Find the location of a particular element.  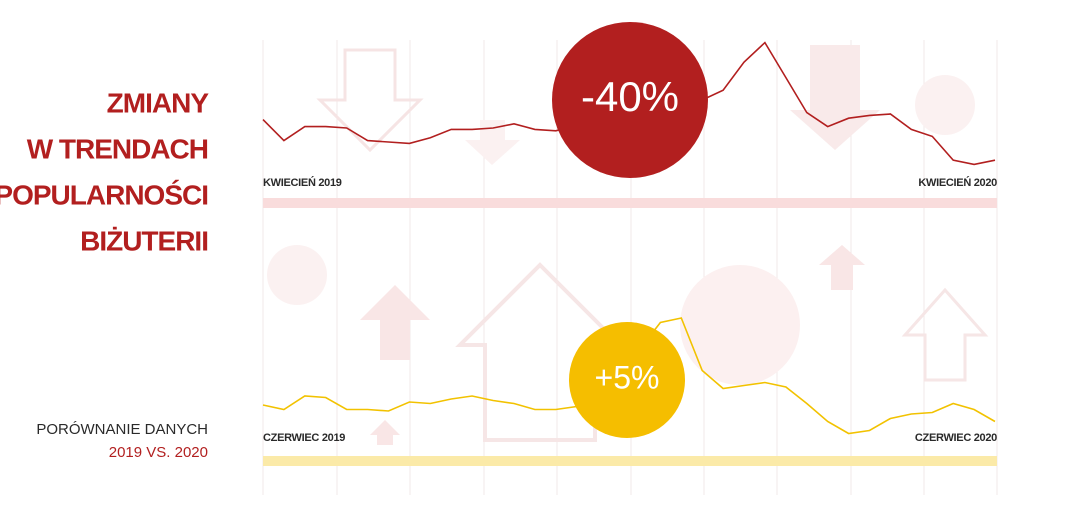

title-line: BIŻUTERII is located at coordinates (144, 240).